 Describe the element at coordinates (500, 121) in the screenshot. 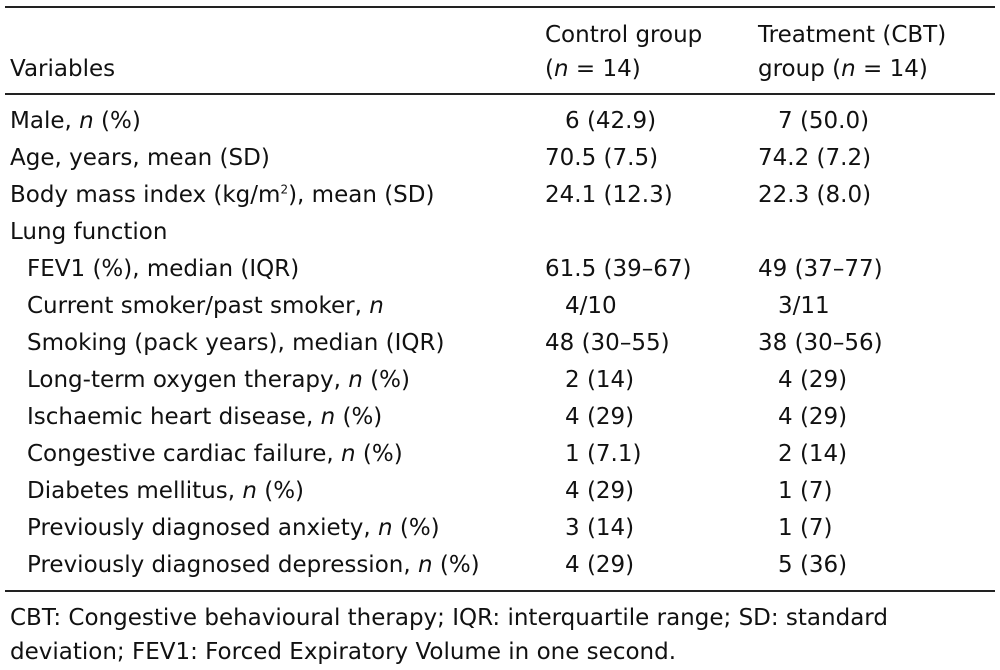

I see `table-row: Male, n (%) 6 (42.9) 7 (50.0)` at that location.